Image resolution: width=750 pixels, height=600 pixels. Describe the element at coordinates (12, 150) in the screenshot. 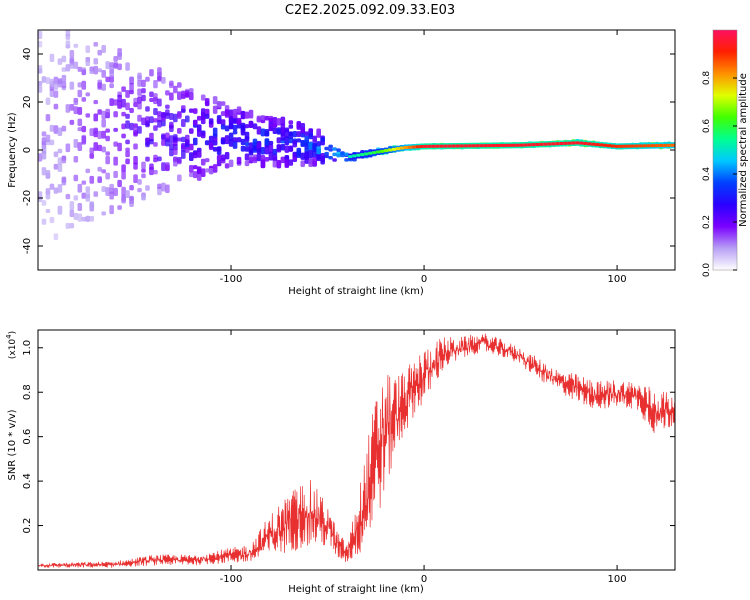

I see `spectrogram-ylabel: Frequency (Hz)` at that location.